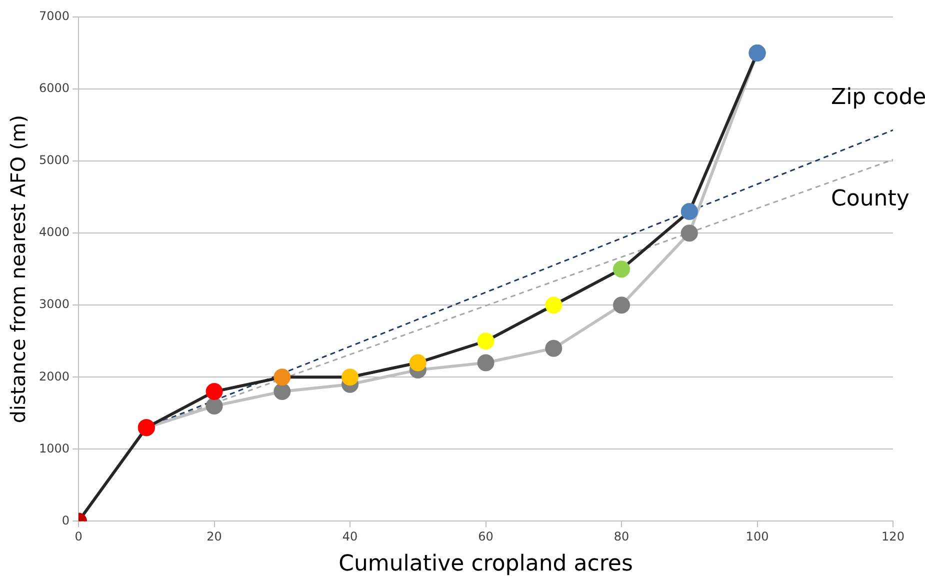  What do you see at coordinates (485, 564) in the screenshot?
I see `x-axis-title: Cumulative cropland acres` at bounding box center [485, 564].